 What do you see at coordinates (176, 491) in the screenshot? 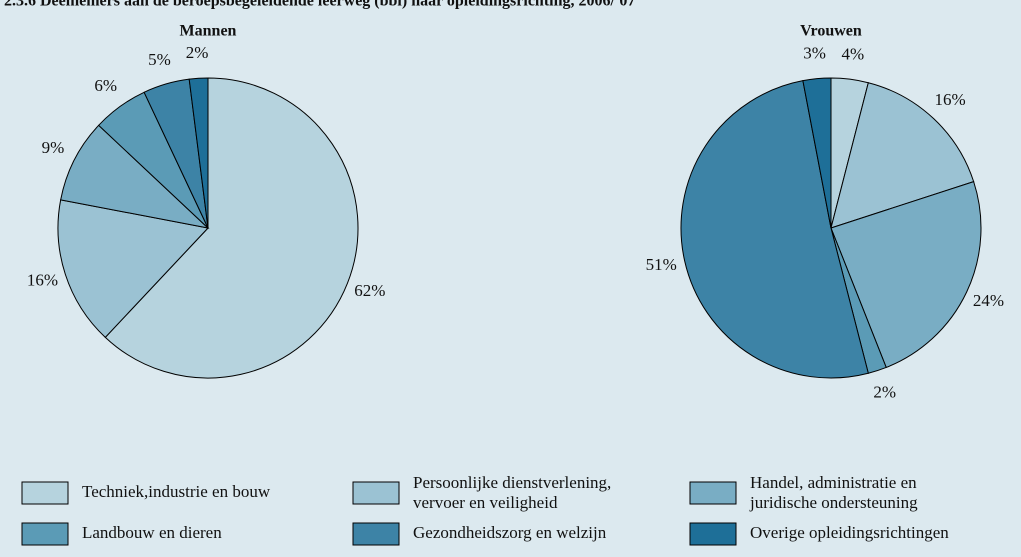
I see `legend-label: Techniek,industrie en bouw` at bounding box center [176, 491].